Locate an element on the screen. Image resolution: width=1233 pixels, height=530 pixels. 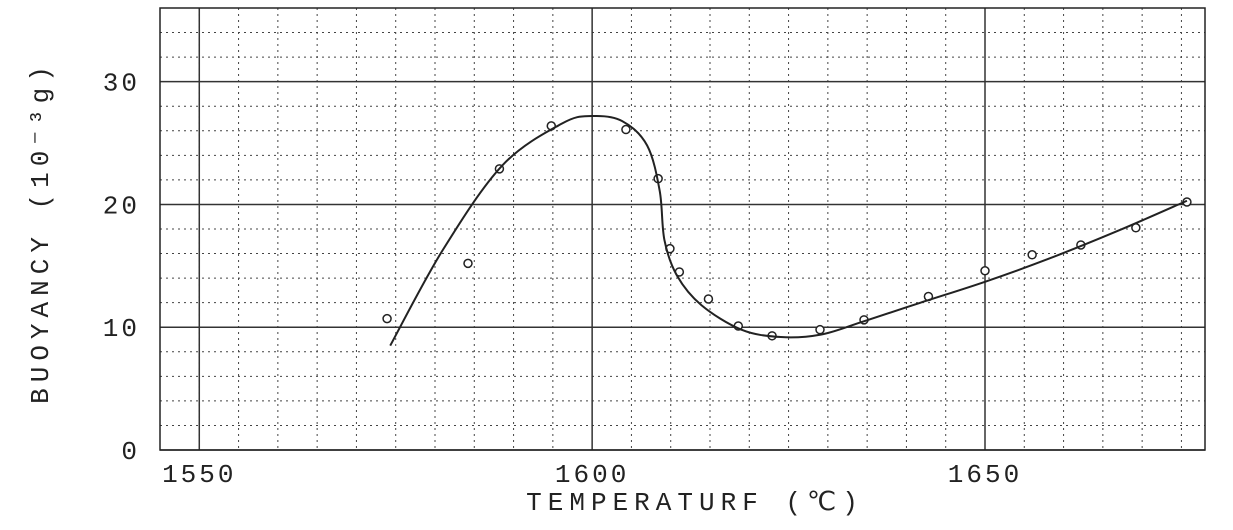
x-tick-label: 1650 is located at coordinates (985, 475).